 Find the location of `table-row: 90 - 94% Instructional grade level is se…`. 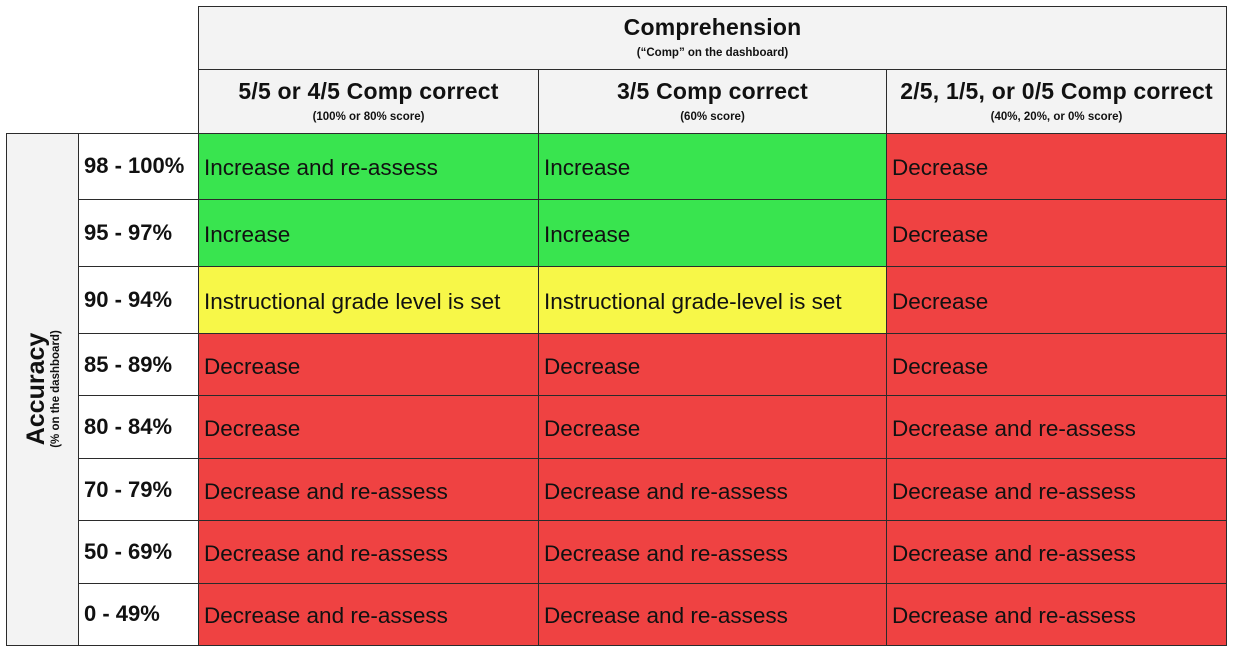

table-row: 90 - 94% Instructional grade level is se… is located at coordinates (617, 300).